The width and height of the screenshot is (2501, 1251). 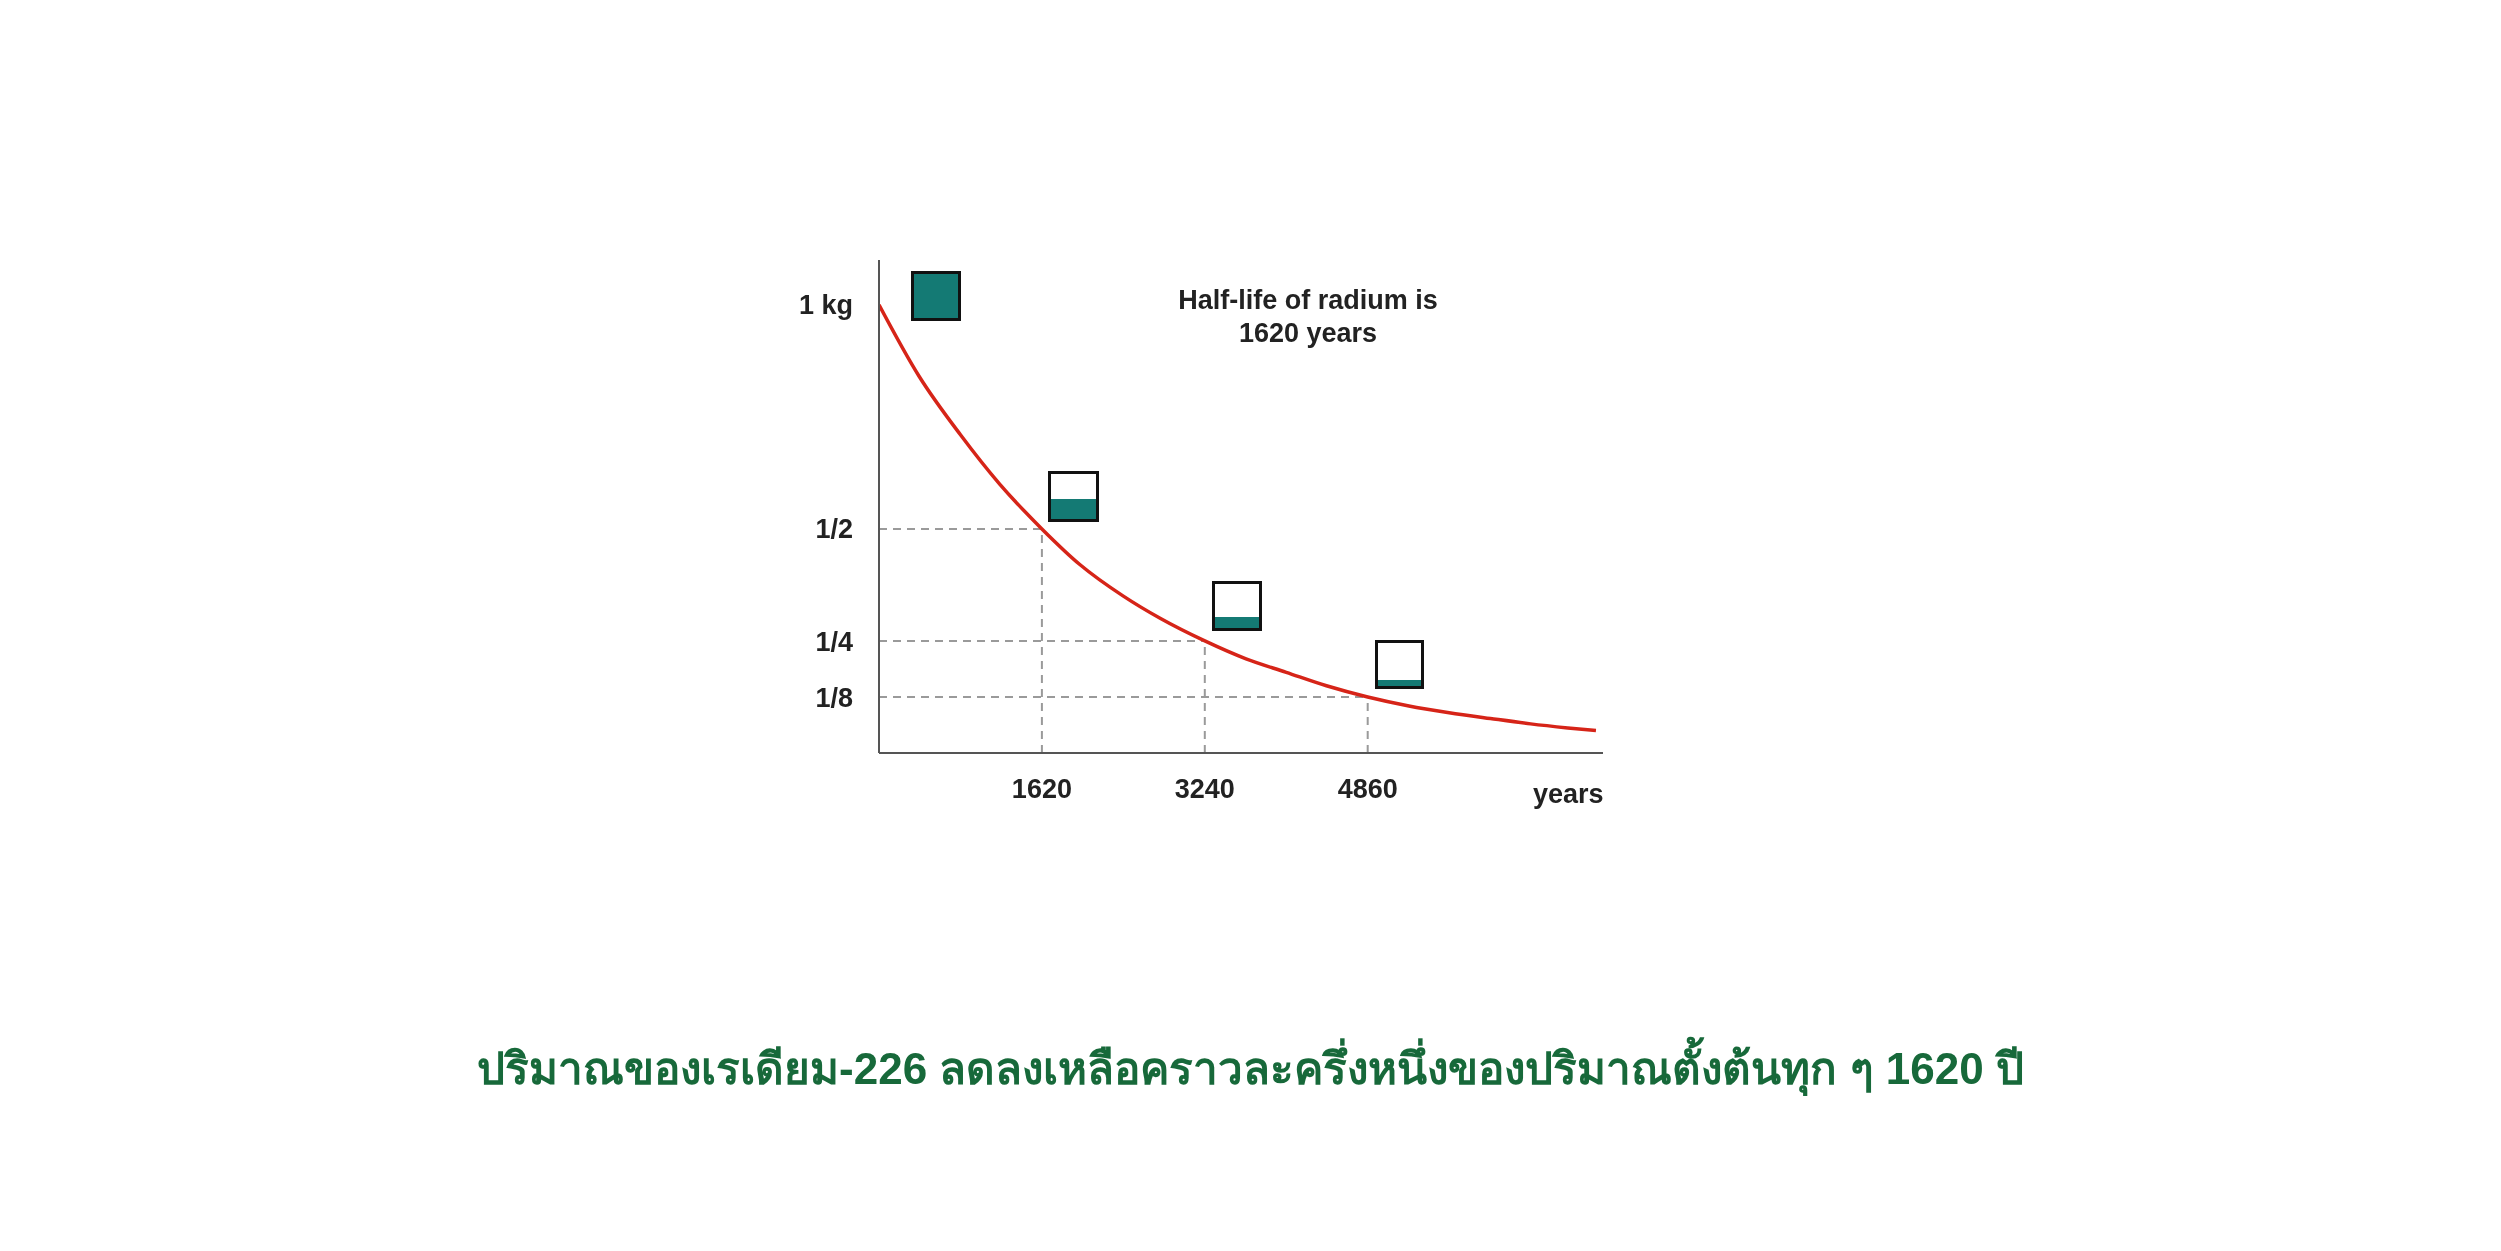 What do you see at coordinates (1204, 789) in the screenshot?
I see `x-tick-label: 3240` at bounding box center [1204, 789].